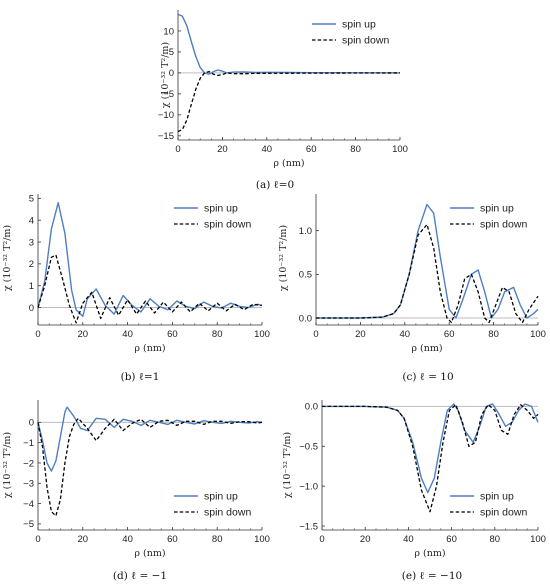 The width and height of the screenshot is (550, 586). Describe the element at coordinates (28, 484) in the screenshot. I see `y-tick-label: −3` at that location.